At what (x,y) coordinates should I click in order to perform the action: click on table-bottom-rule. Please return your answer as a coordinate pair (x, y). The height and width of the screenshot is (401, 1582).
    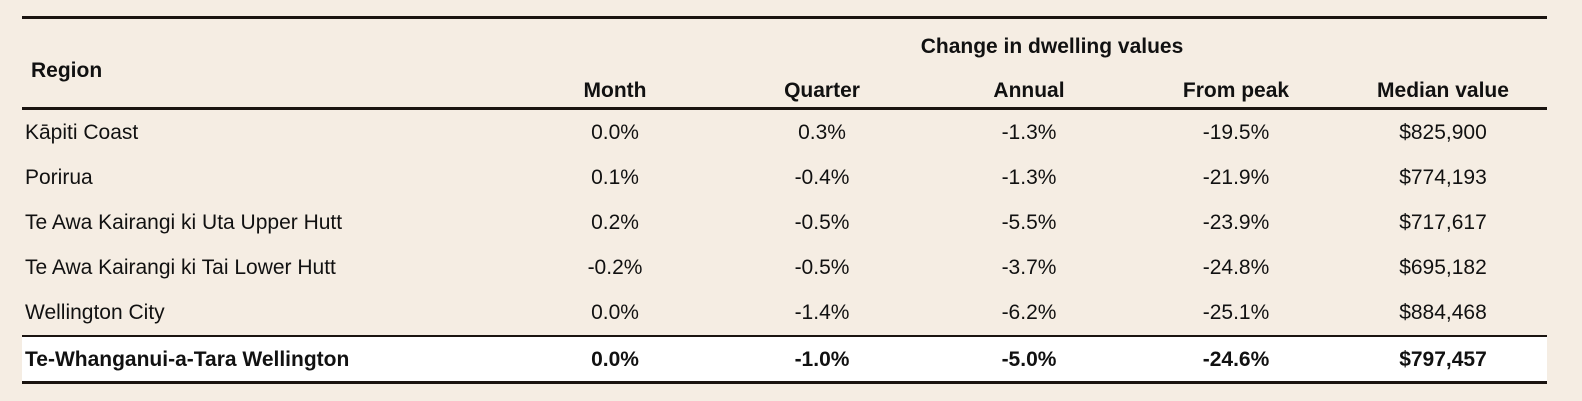
    Looking at the image, I should click on (784, 382).